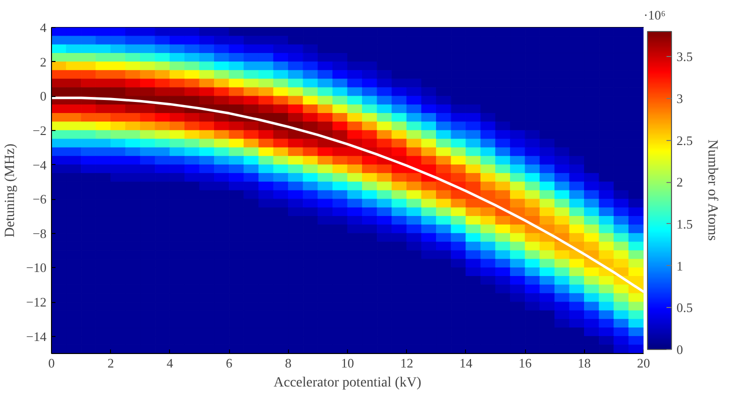 This screenshot has height=394, width=747. What do you see at coordinates (43, 27) in the screenshot?
I see `y-tick-label: 4` at bounding box center [43, 27].